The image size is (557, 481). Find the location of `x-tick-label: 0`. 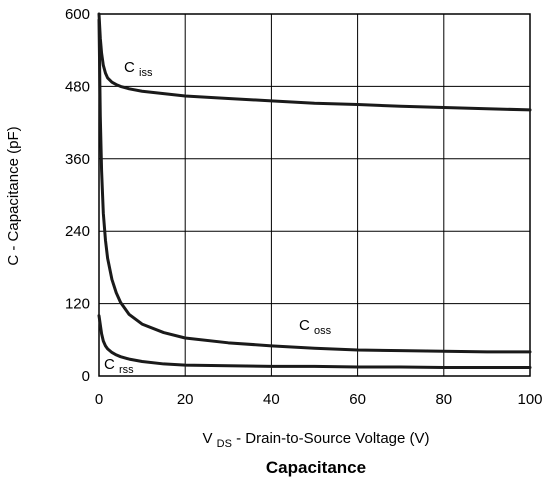

x-tick-label: 0 is located at coordinates (99, 399).